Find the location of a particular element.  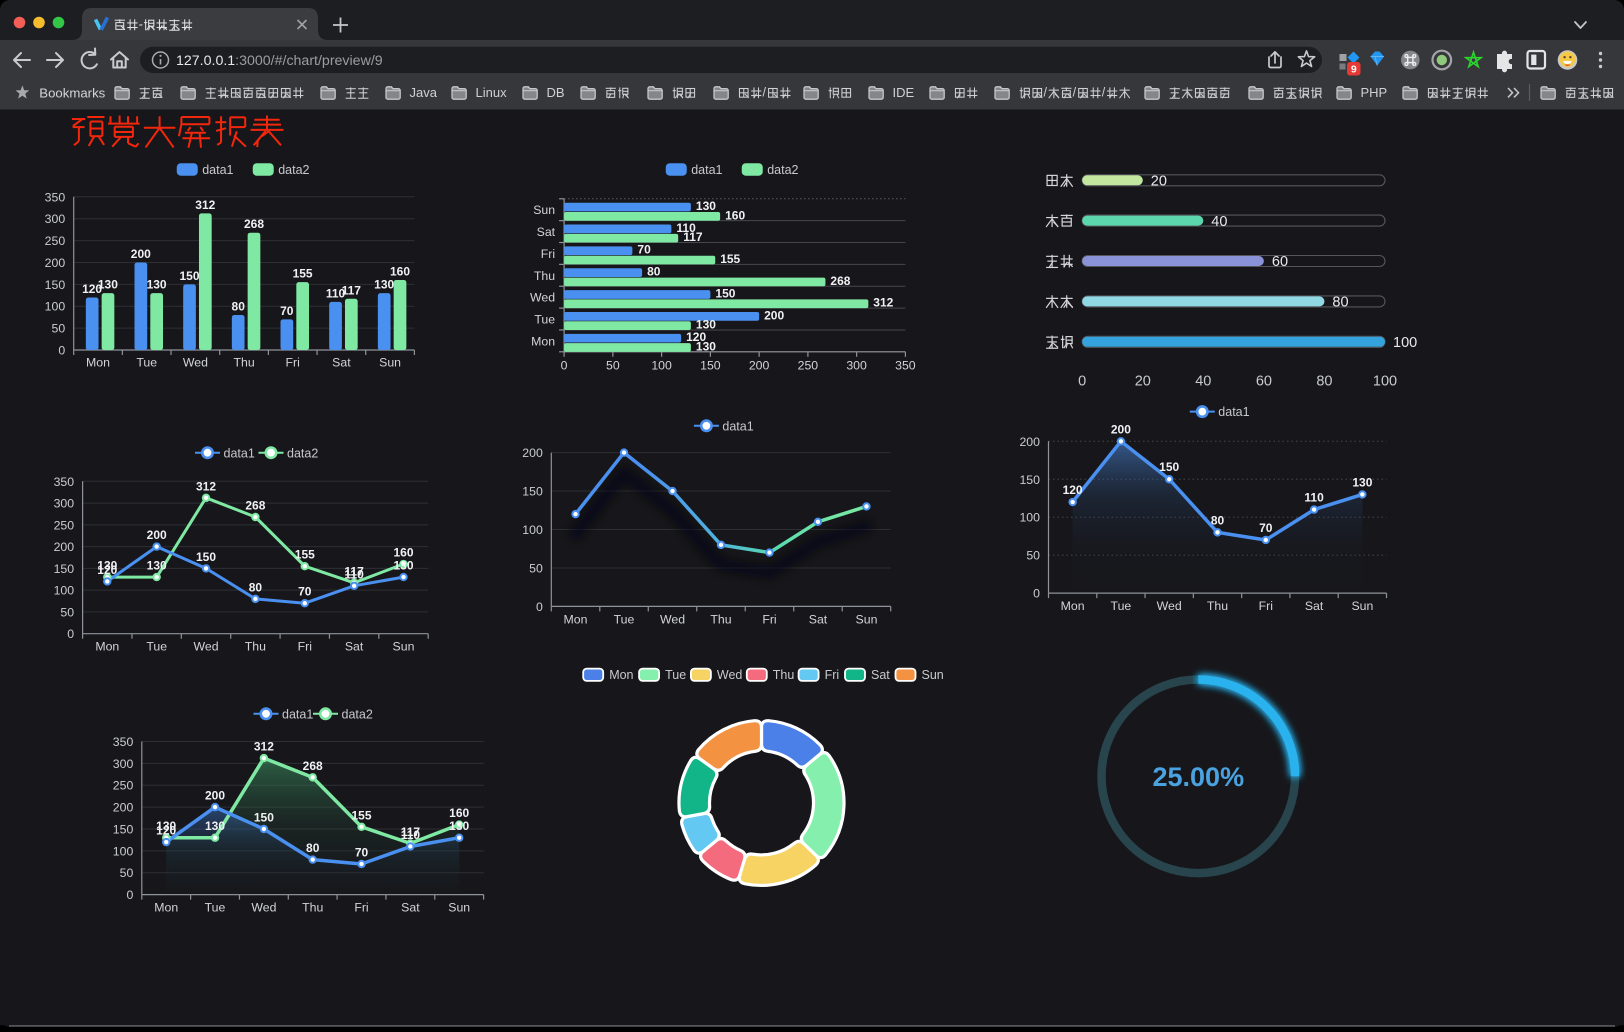

svg-text: 312 is located at coordinates (883, 303).